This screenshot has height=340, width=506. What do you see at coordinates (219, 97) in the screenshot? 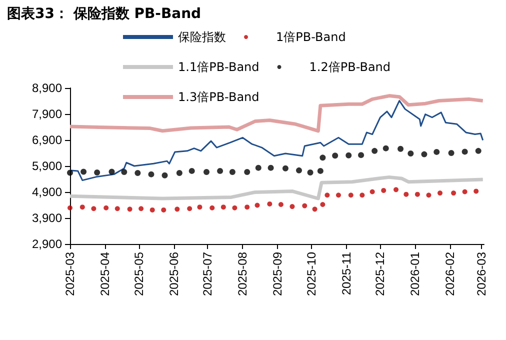
I see `legend-label: 1.3倍PB-Band` at bounding box center [219, 97].